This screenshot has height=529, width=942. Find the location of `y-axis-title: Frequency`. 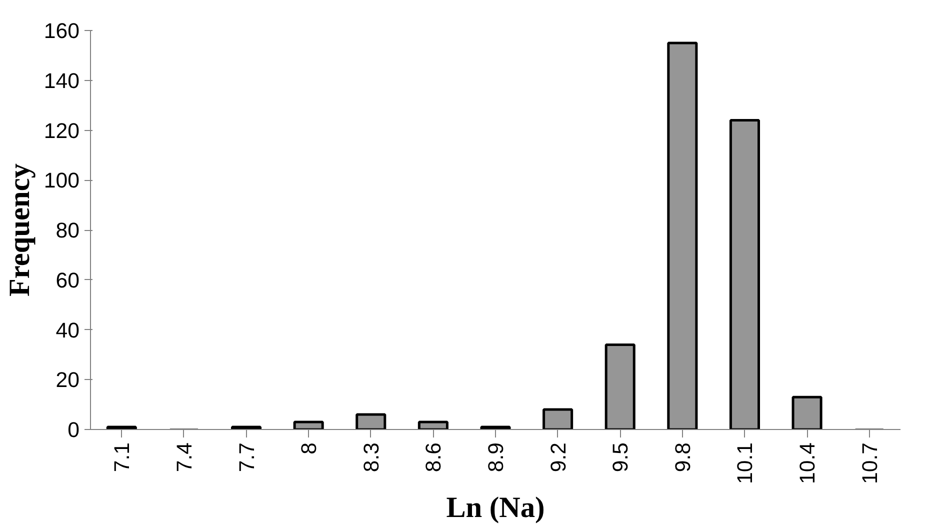

y-axis-title: Frequency is located at coordinates (20, 230).